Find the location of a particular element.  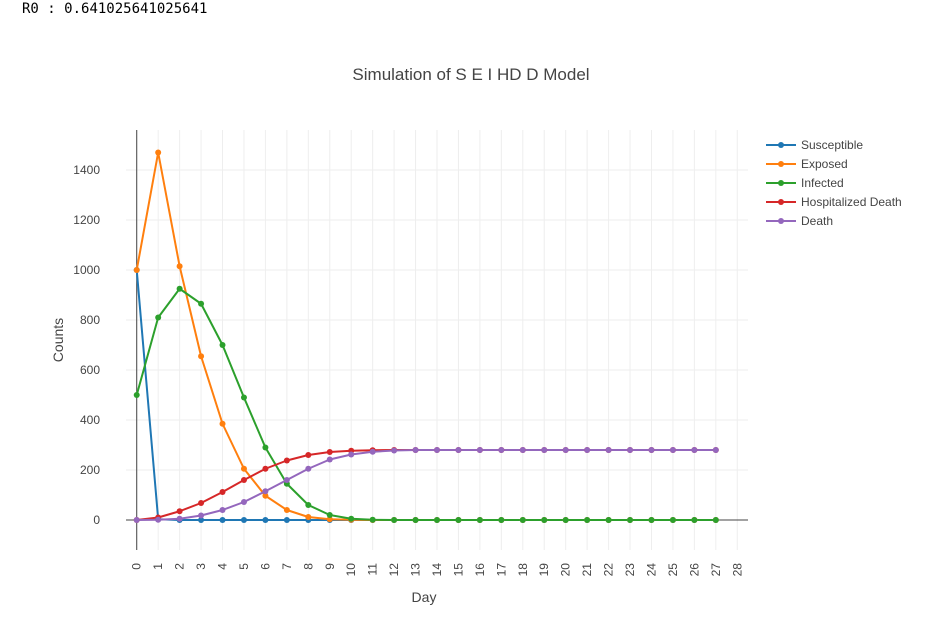

legend-label: Exposed is located at coordinates (824, 164).